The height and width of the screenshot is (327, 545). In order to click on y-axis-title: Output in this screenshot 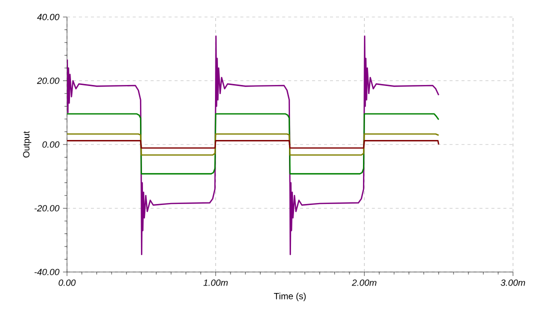, I will do `click(27, 144)`.